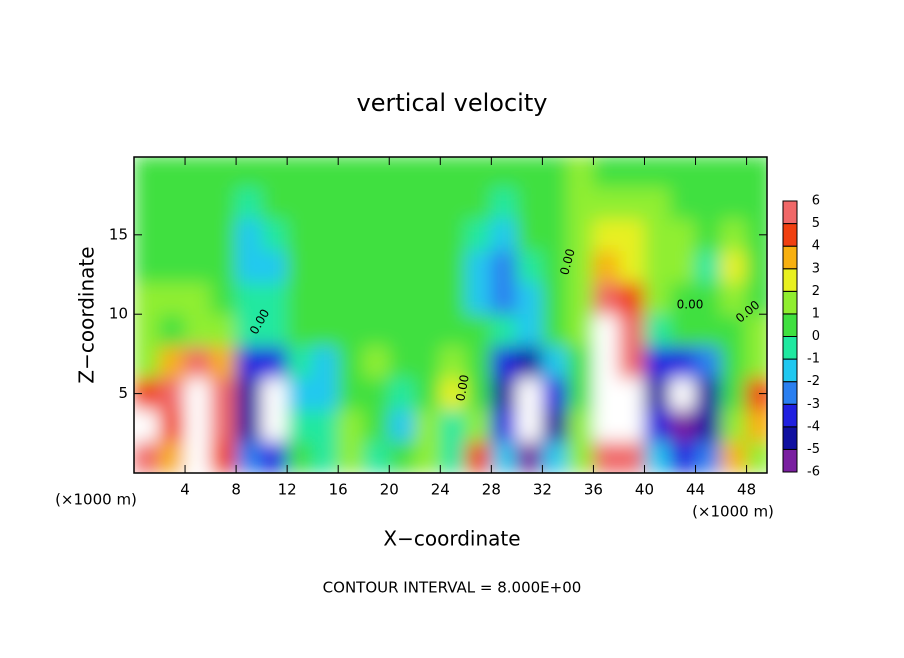 Image resolution: width=904 pixels, height=658 pixels. I want to click on chart-title: vertical velocity, so click(452, 103).